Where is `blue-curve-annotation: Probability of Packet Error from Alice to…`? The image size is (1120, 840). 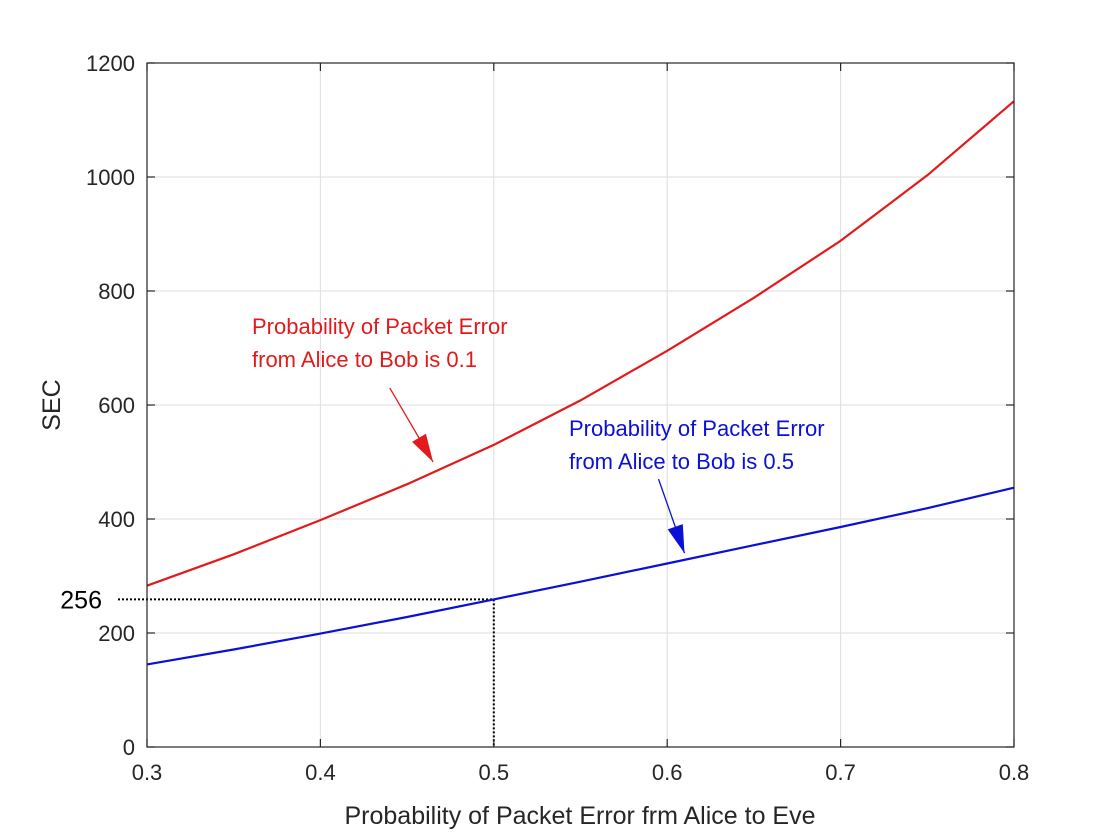 blue-curve-annotation: Probability of Packet Error from Alice to… is located at coordinates (697, 485).